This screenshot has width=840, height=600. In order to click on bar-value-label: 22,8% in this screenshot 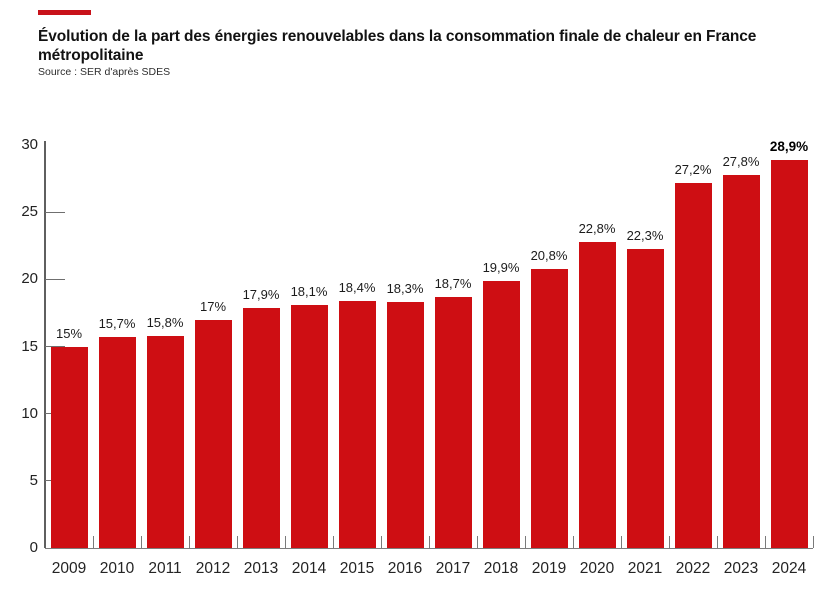, I will do `click(597, 228)`.